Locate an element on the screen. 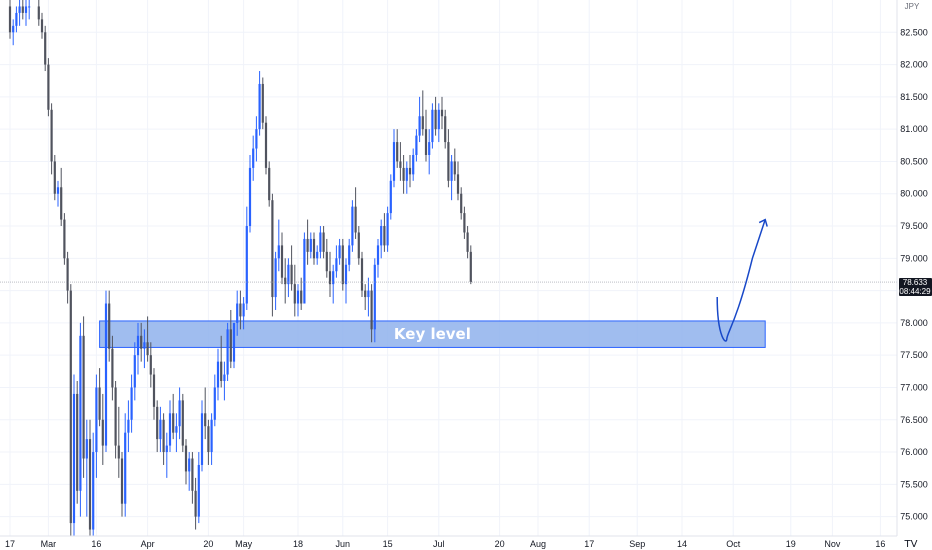 Image resolution: width=932 pixels, height=550 pixels. key-level-zone: Key level is located at coordinates (432, 334).